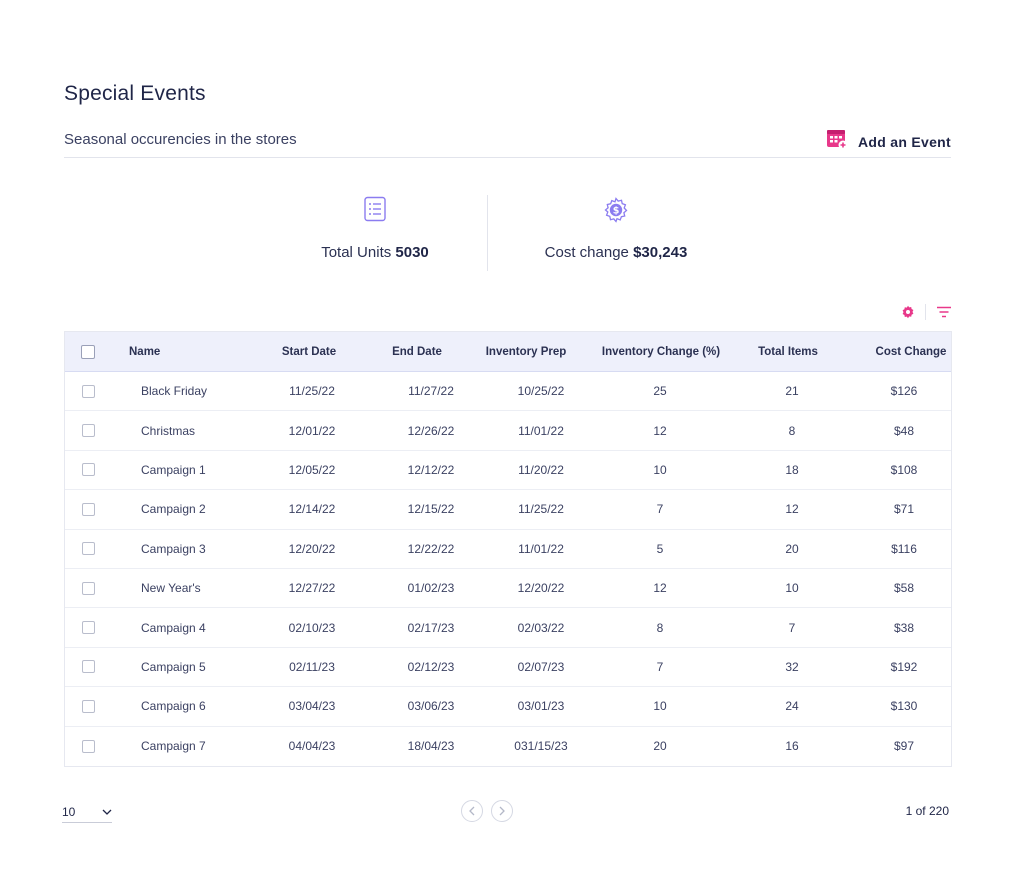  I want to click on cell-cost-change: $116, so click(904, 548).